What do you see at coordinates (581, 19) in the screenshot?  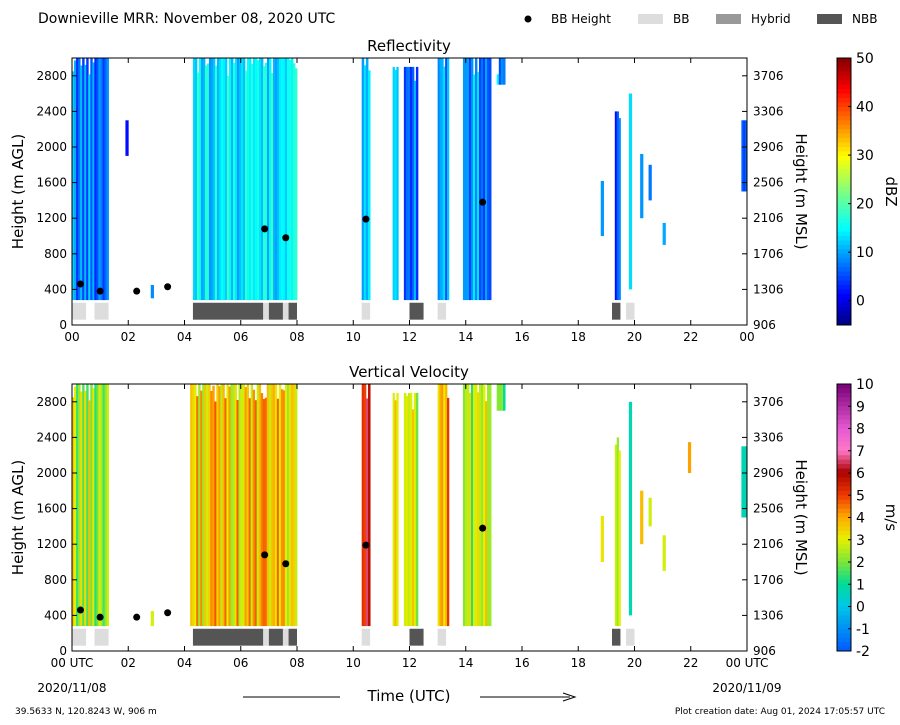 I see `legend-label-bb-height: BB Height` at bounding box center [581, 19].